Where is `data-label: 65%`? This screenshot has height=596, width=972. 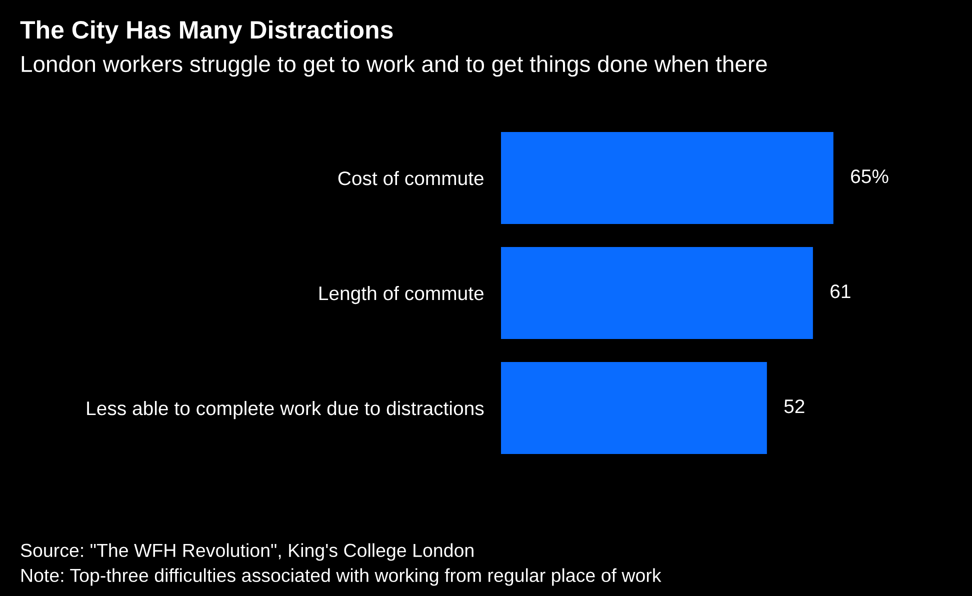 data-label: 65% is located at coordinates (869, 176).